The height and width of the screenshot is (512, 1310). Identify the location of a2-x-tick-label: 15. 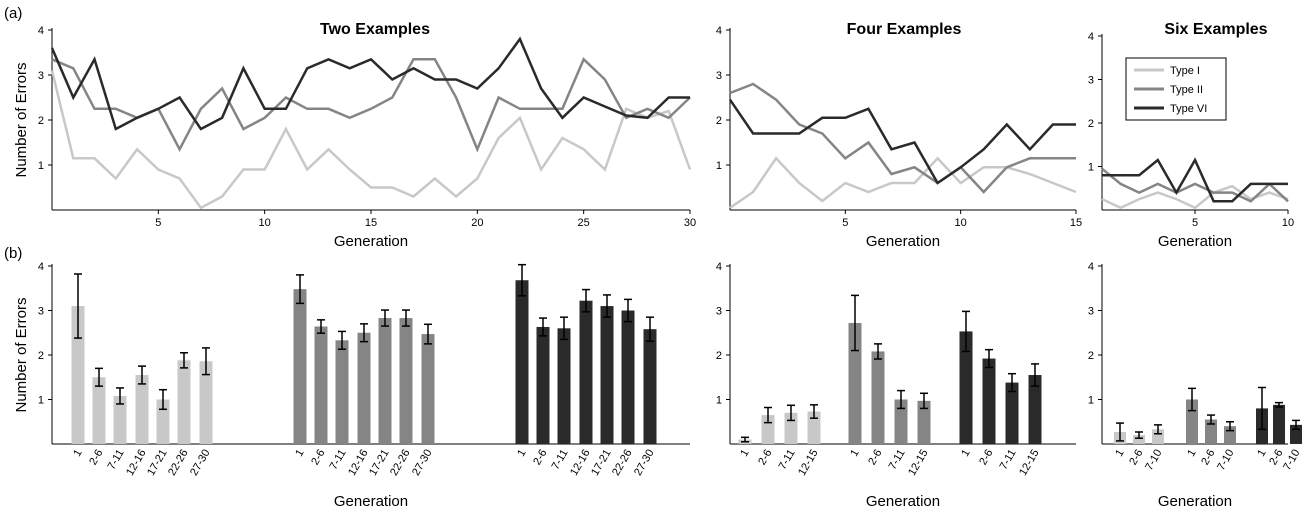
(1076, 223).